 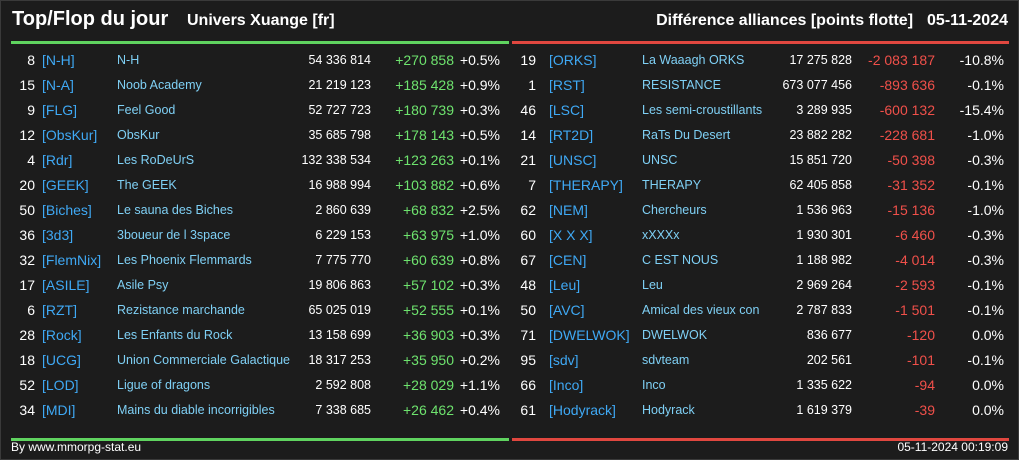 What do you see at coordinates (339, 310) in the screenshot?
I see `fleet-points: 65 025 019` at bounding box center [339, 310].